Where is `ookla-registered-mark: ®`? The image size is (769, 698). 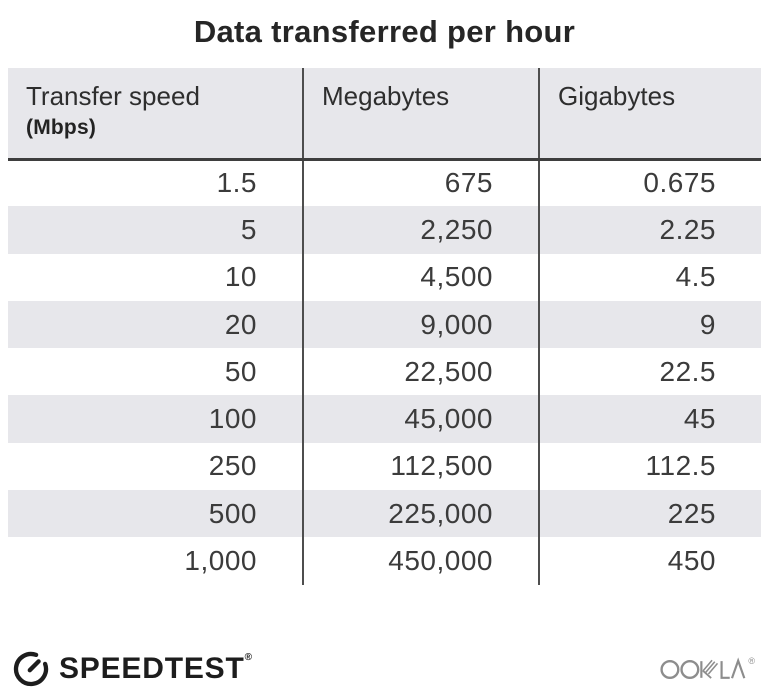 ookla-registered-mark: ® is located at coordinates (751, 660).